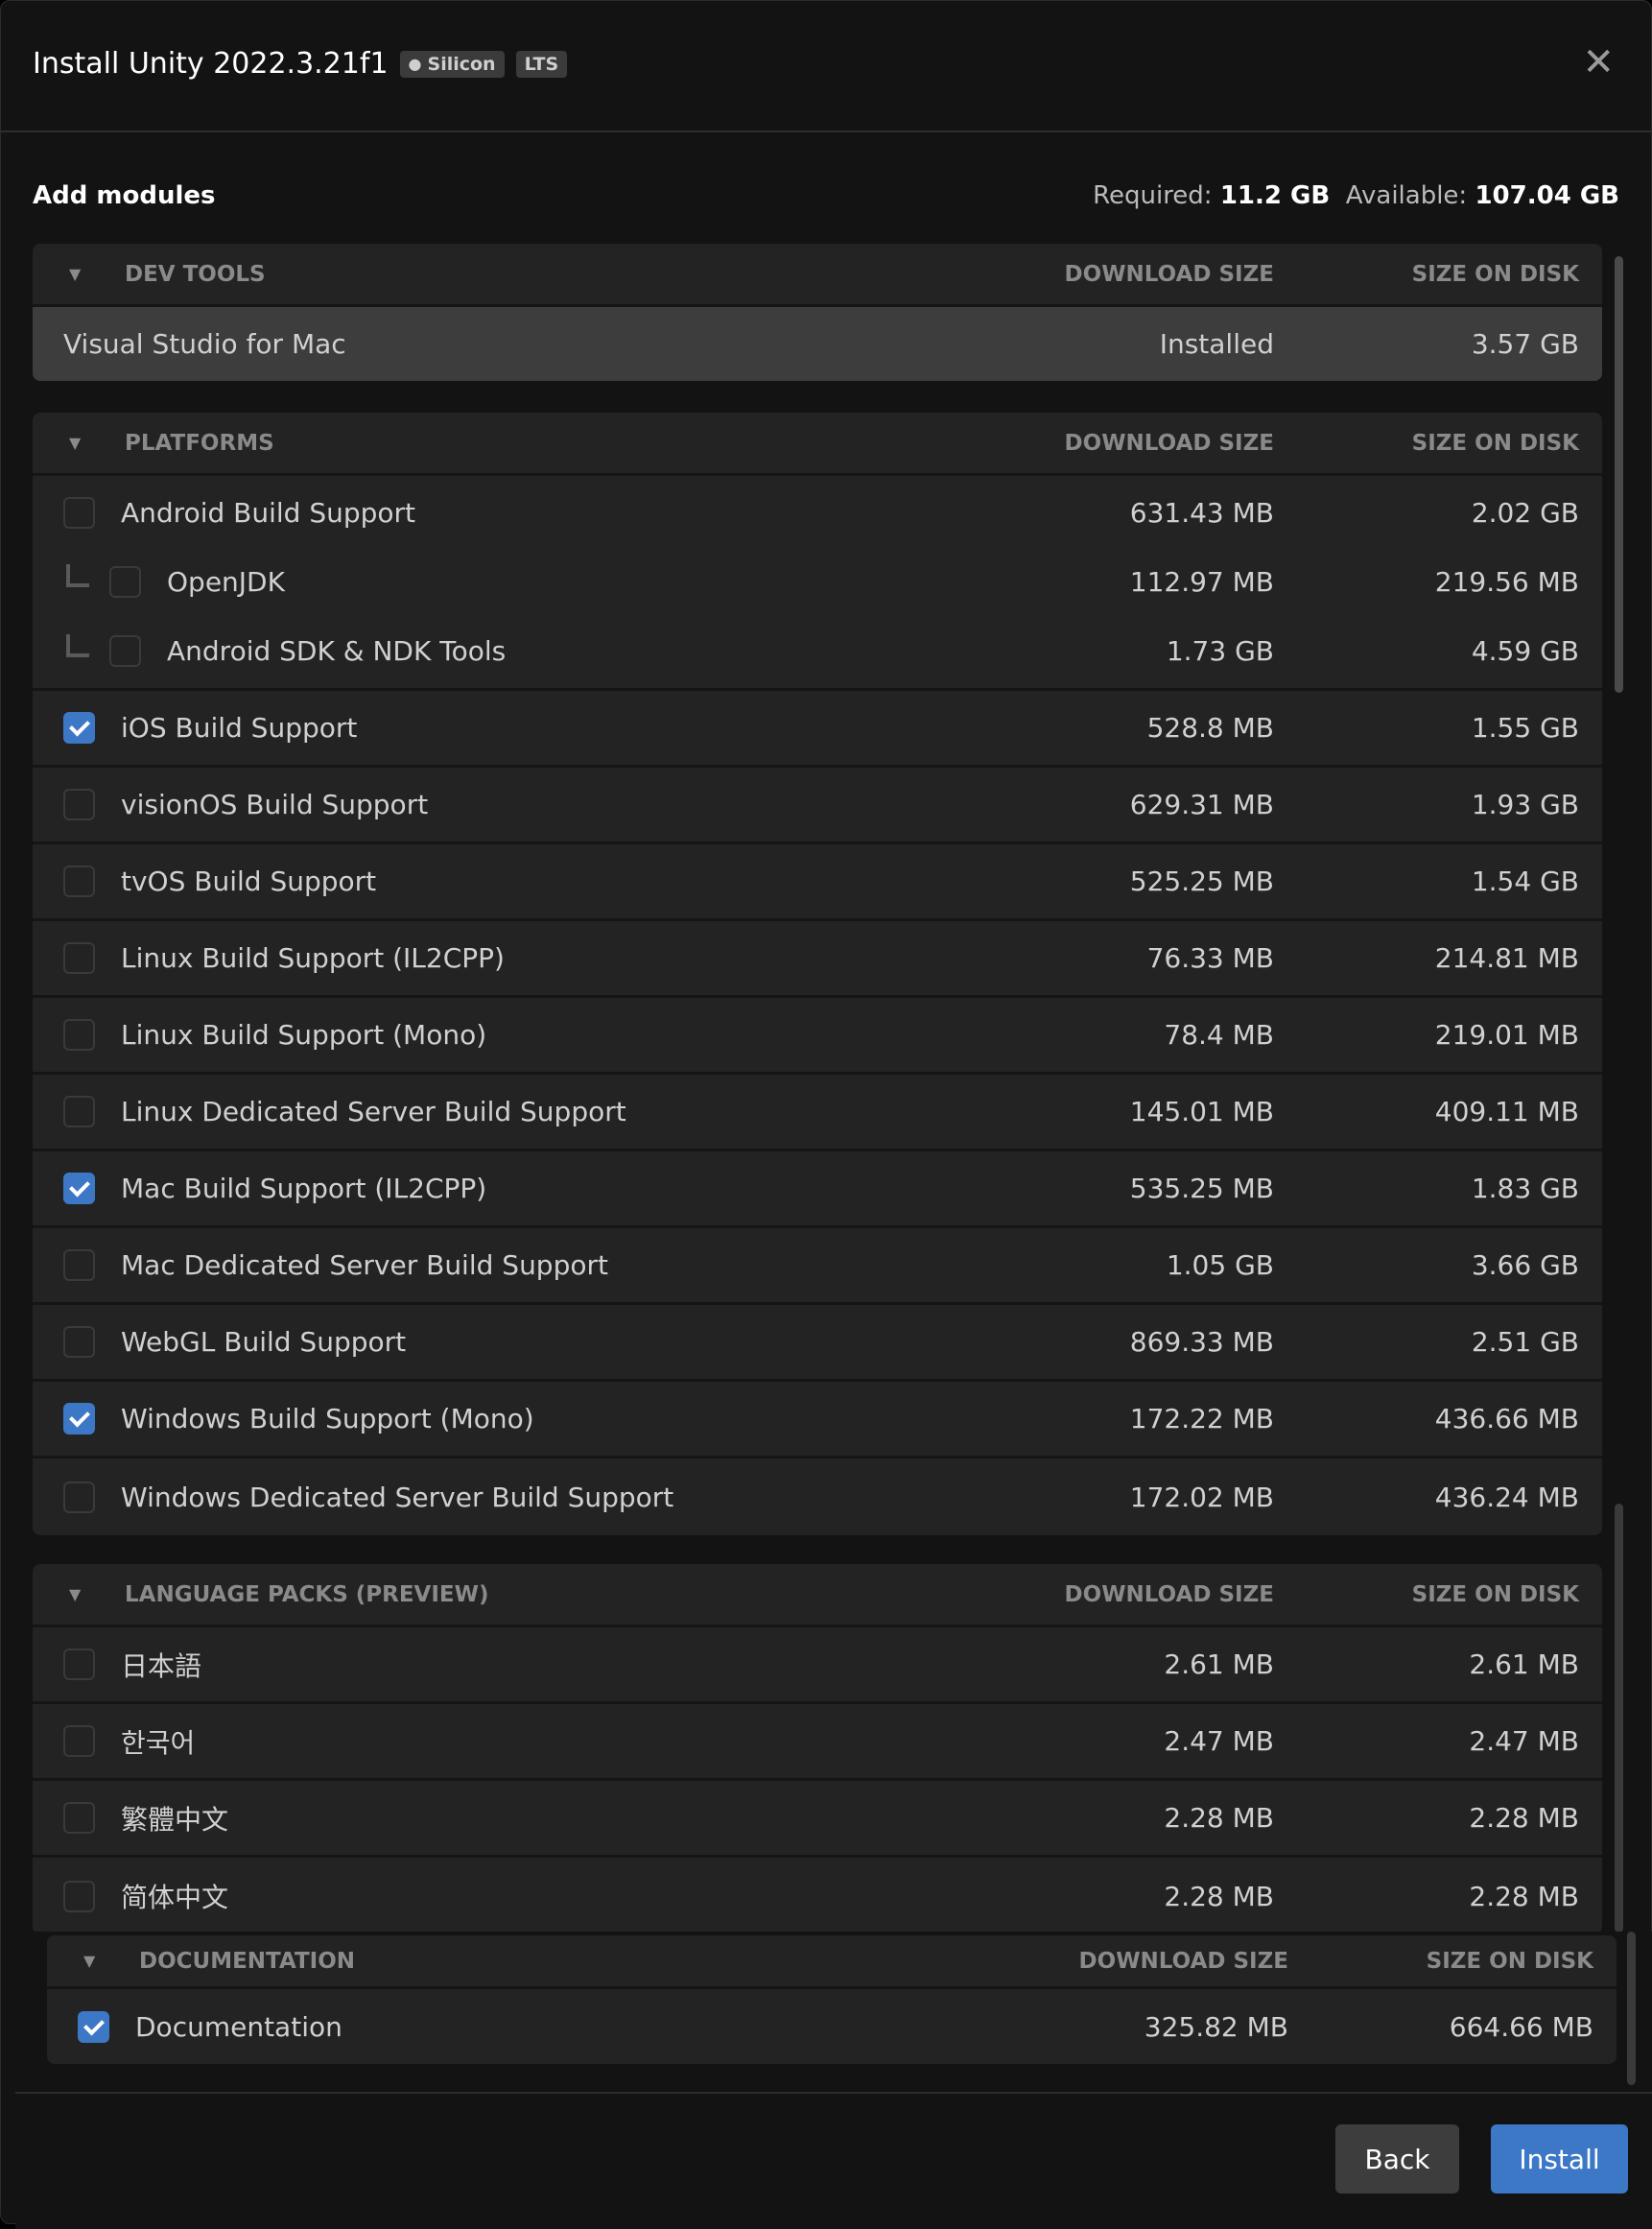 This screenshot has width=1652, height=2229. I want to click on module-name: Documentation, so click(239, 2026).